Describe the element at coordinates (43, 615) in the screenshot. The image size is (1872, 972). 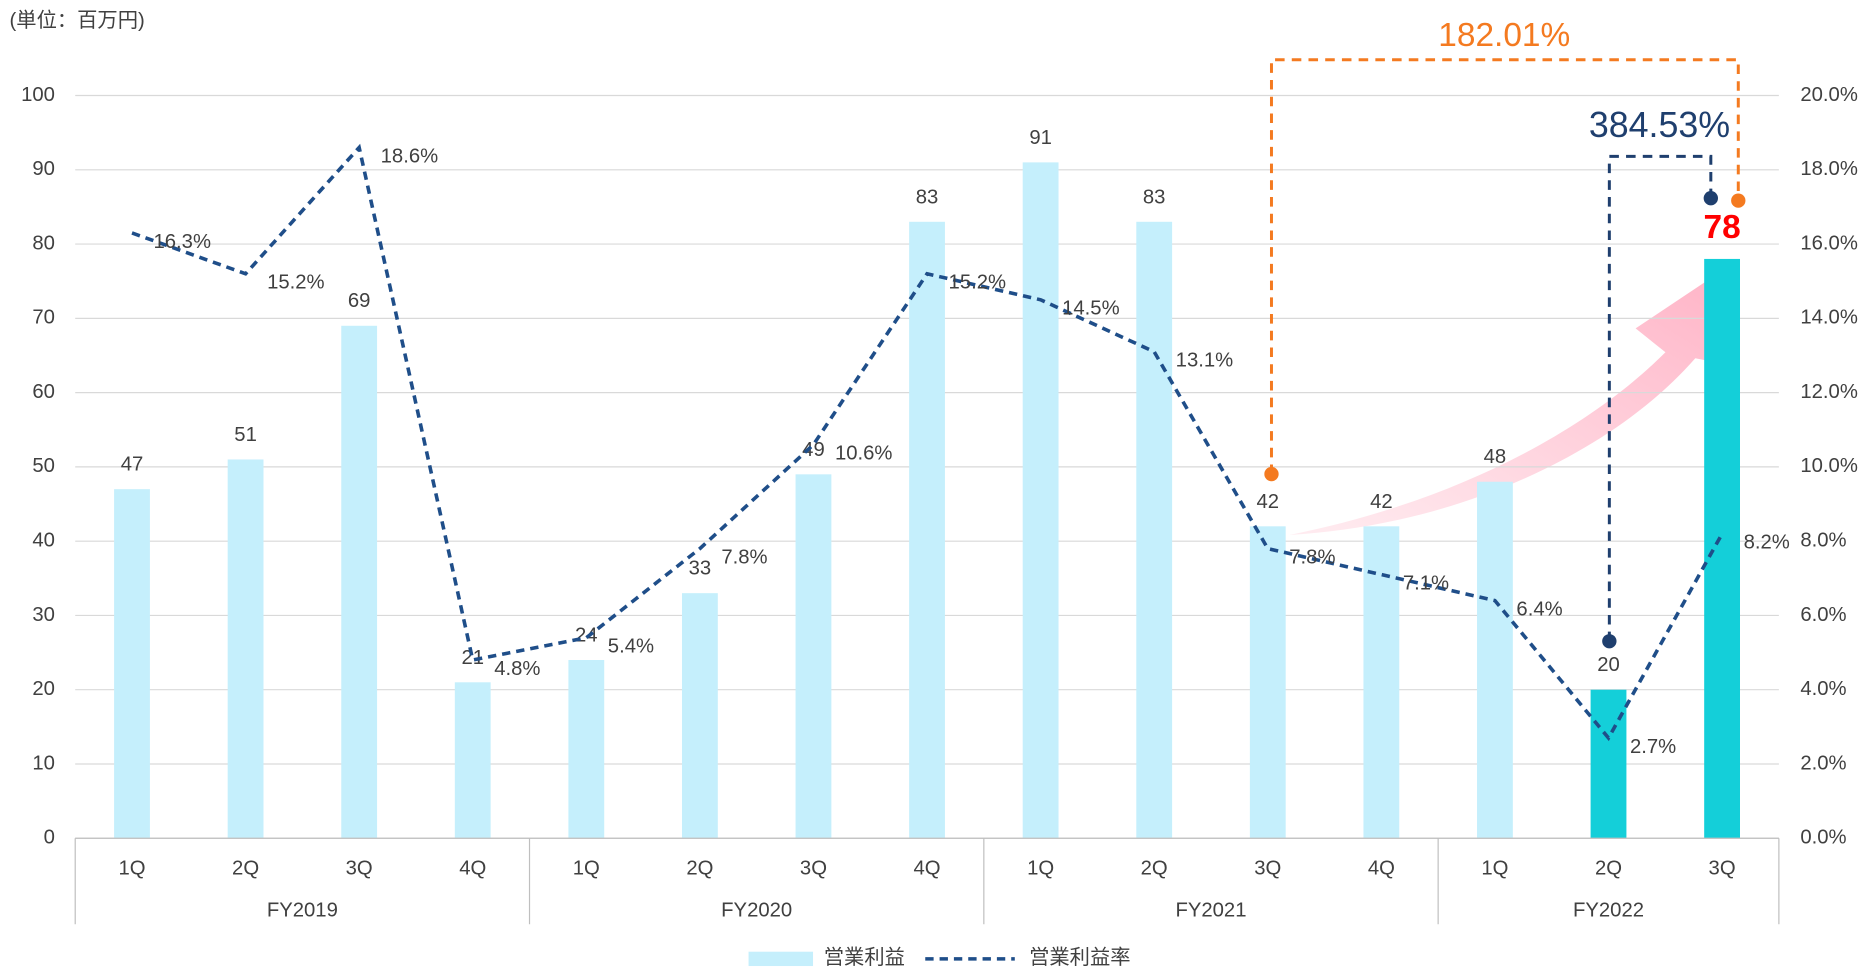
I see `y-tick-label: 30` at that location.